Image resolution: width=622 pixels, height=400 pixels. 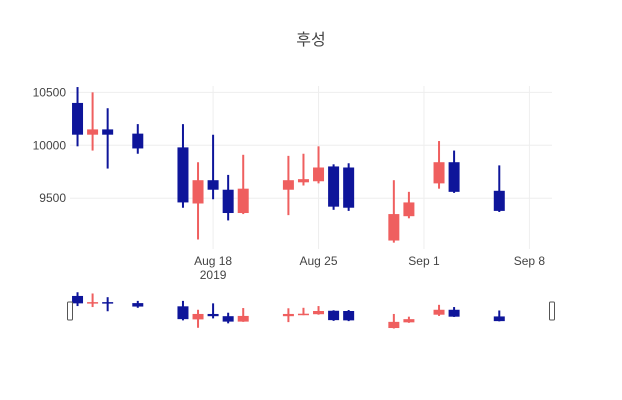 I want to click on x-tick-label: Aug 18, so click(x=213, y=261).